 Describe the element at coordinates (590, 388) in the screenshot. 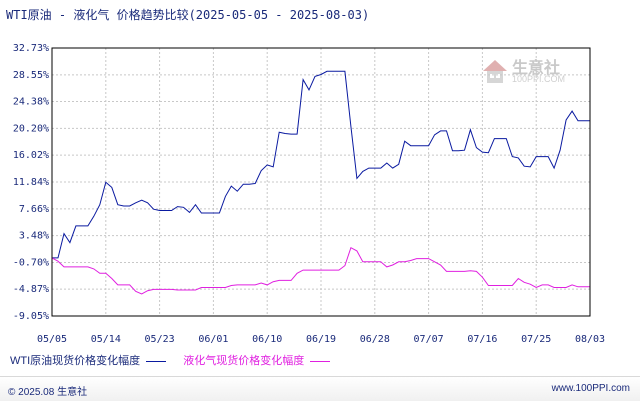

I see `footer-url: www.100PPI.com` at that location.